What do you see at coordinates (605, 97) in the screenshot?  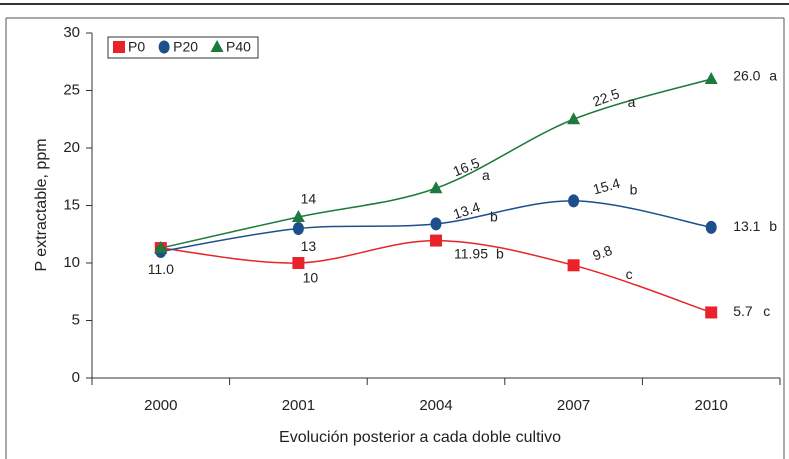 I see `data-label: 22.5` at bounding box center [605, 97].